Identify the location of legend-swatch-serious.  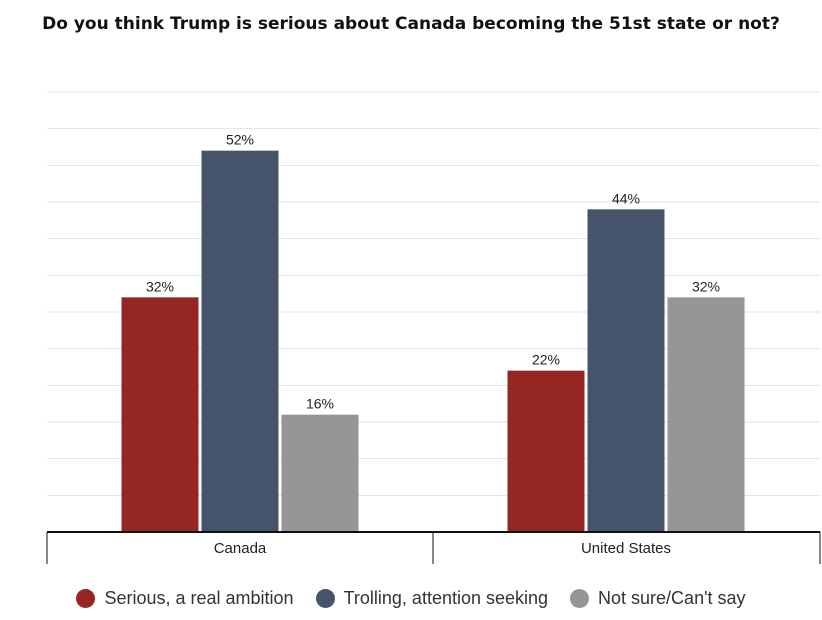
(86, 598).